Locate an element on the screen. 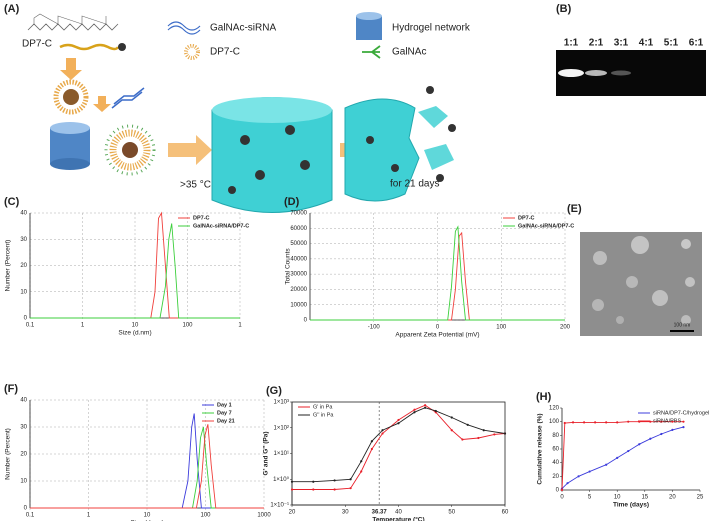 Image resolution: width=709 pixels, height=521 pixels. y-tick-label: 10000 is located at coordinates (298, 305).